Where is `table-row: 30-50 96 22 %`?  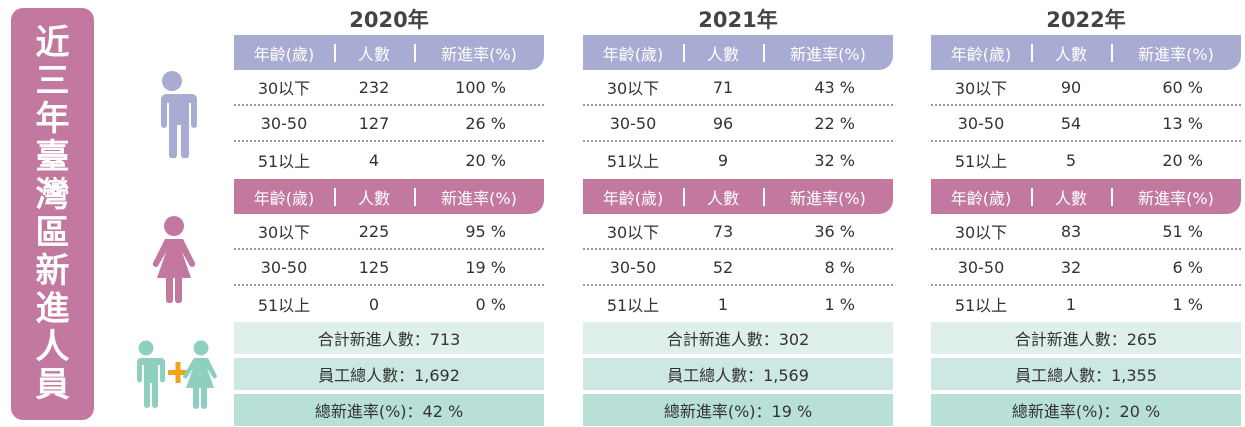
table-row: 30-50 96 22 % is located at coordinates (738, 124).